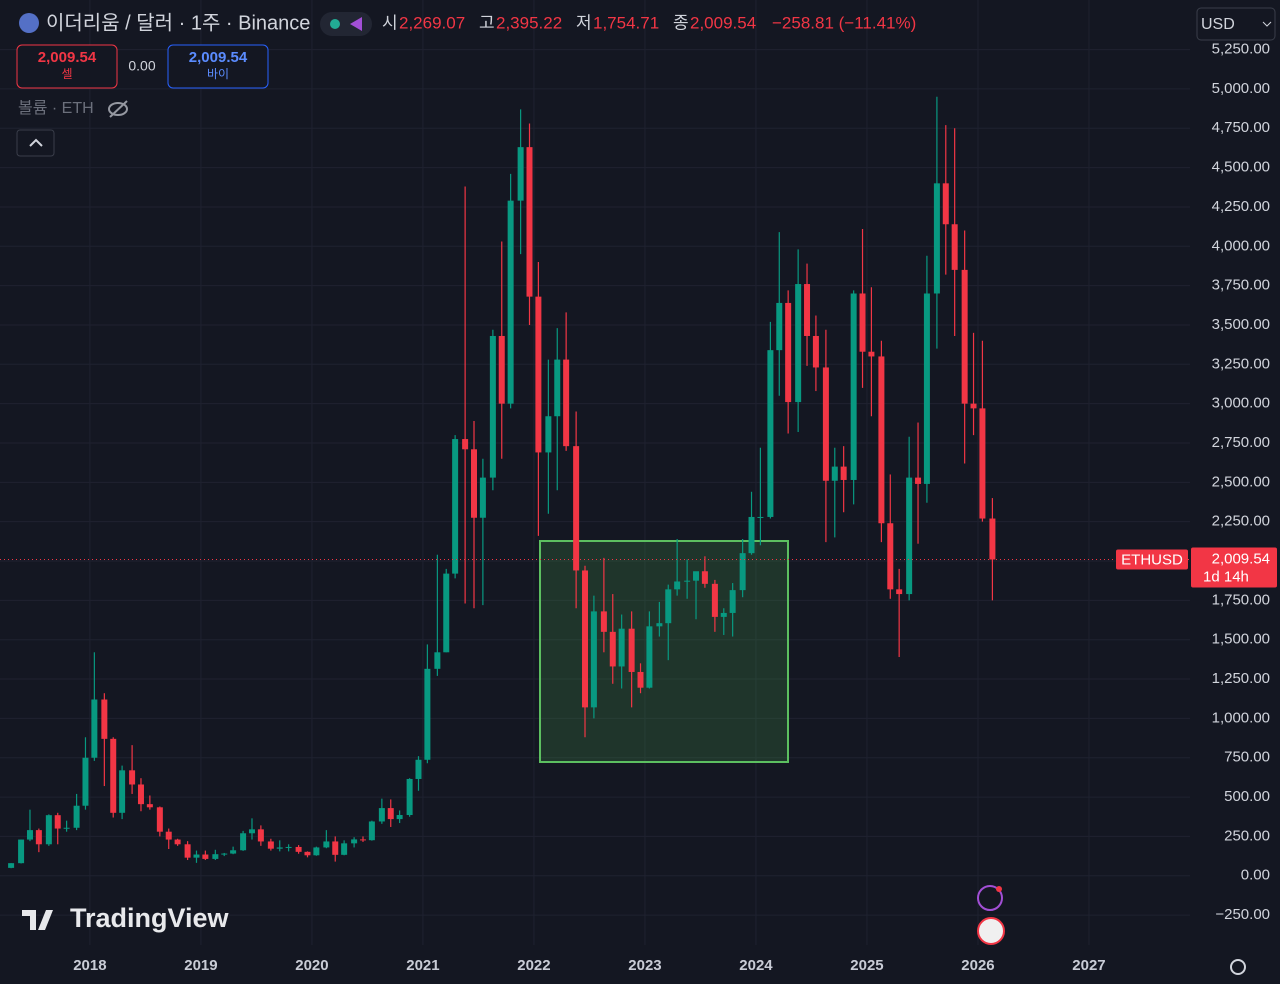 The height and width of the screenshot is (984, 1280). What do you see at coordinates (346, 24) in the screenshot?
I see `status-pill` at bounding box center [346, 24].